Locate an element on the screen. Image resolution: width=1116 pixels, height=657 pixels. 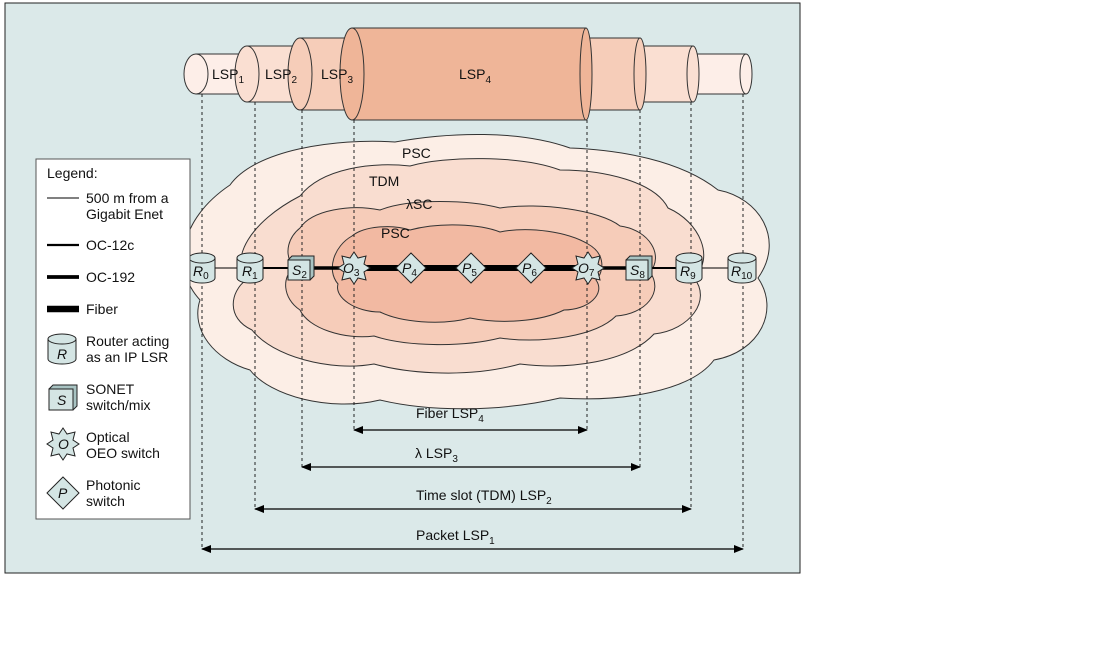
legend-item-label: Fiber is located at coordinates (102, 309).